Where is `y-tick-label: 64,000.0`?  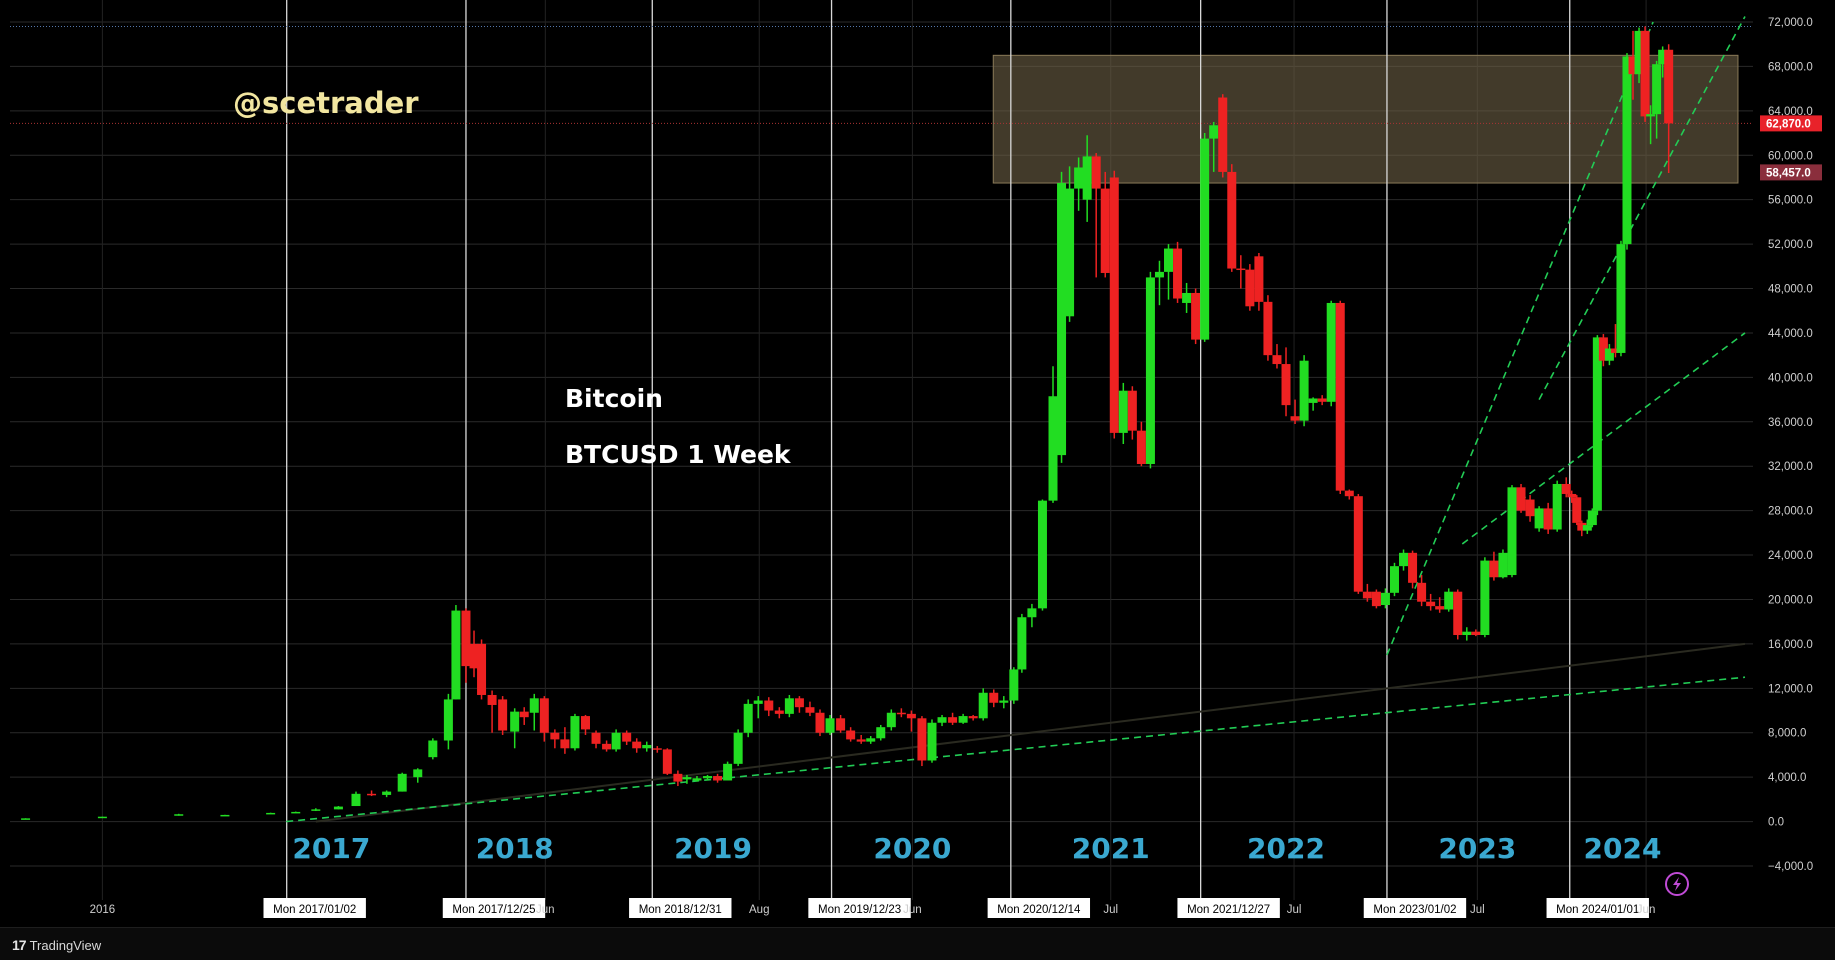 y-tick-label: 64,000.0 is located at coordinates (1790, 112).